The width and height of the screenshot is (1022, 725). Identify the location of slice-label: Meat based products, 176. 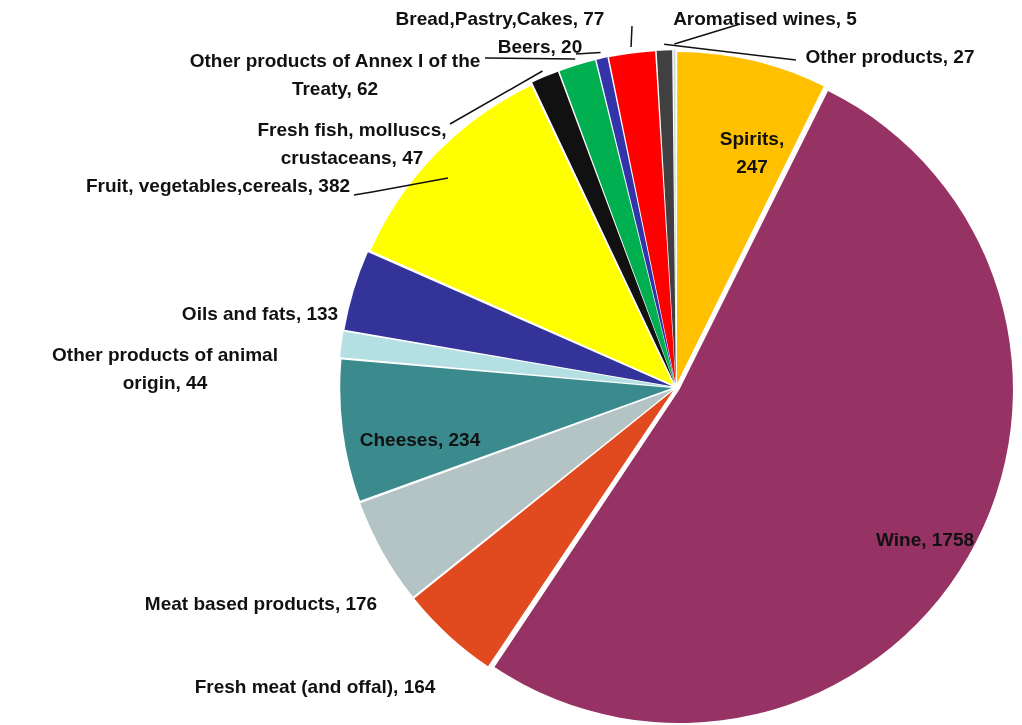
(261, 604).